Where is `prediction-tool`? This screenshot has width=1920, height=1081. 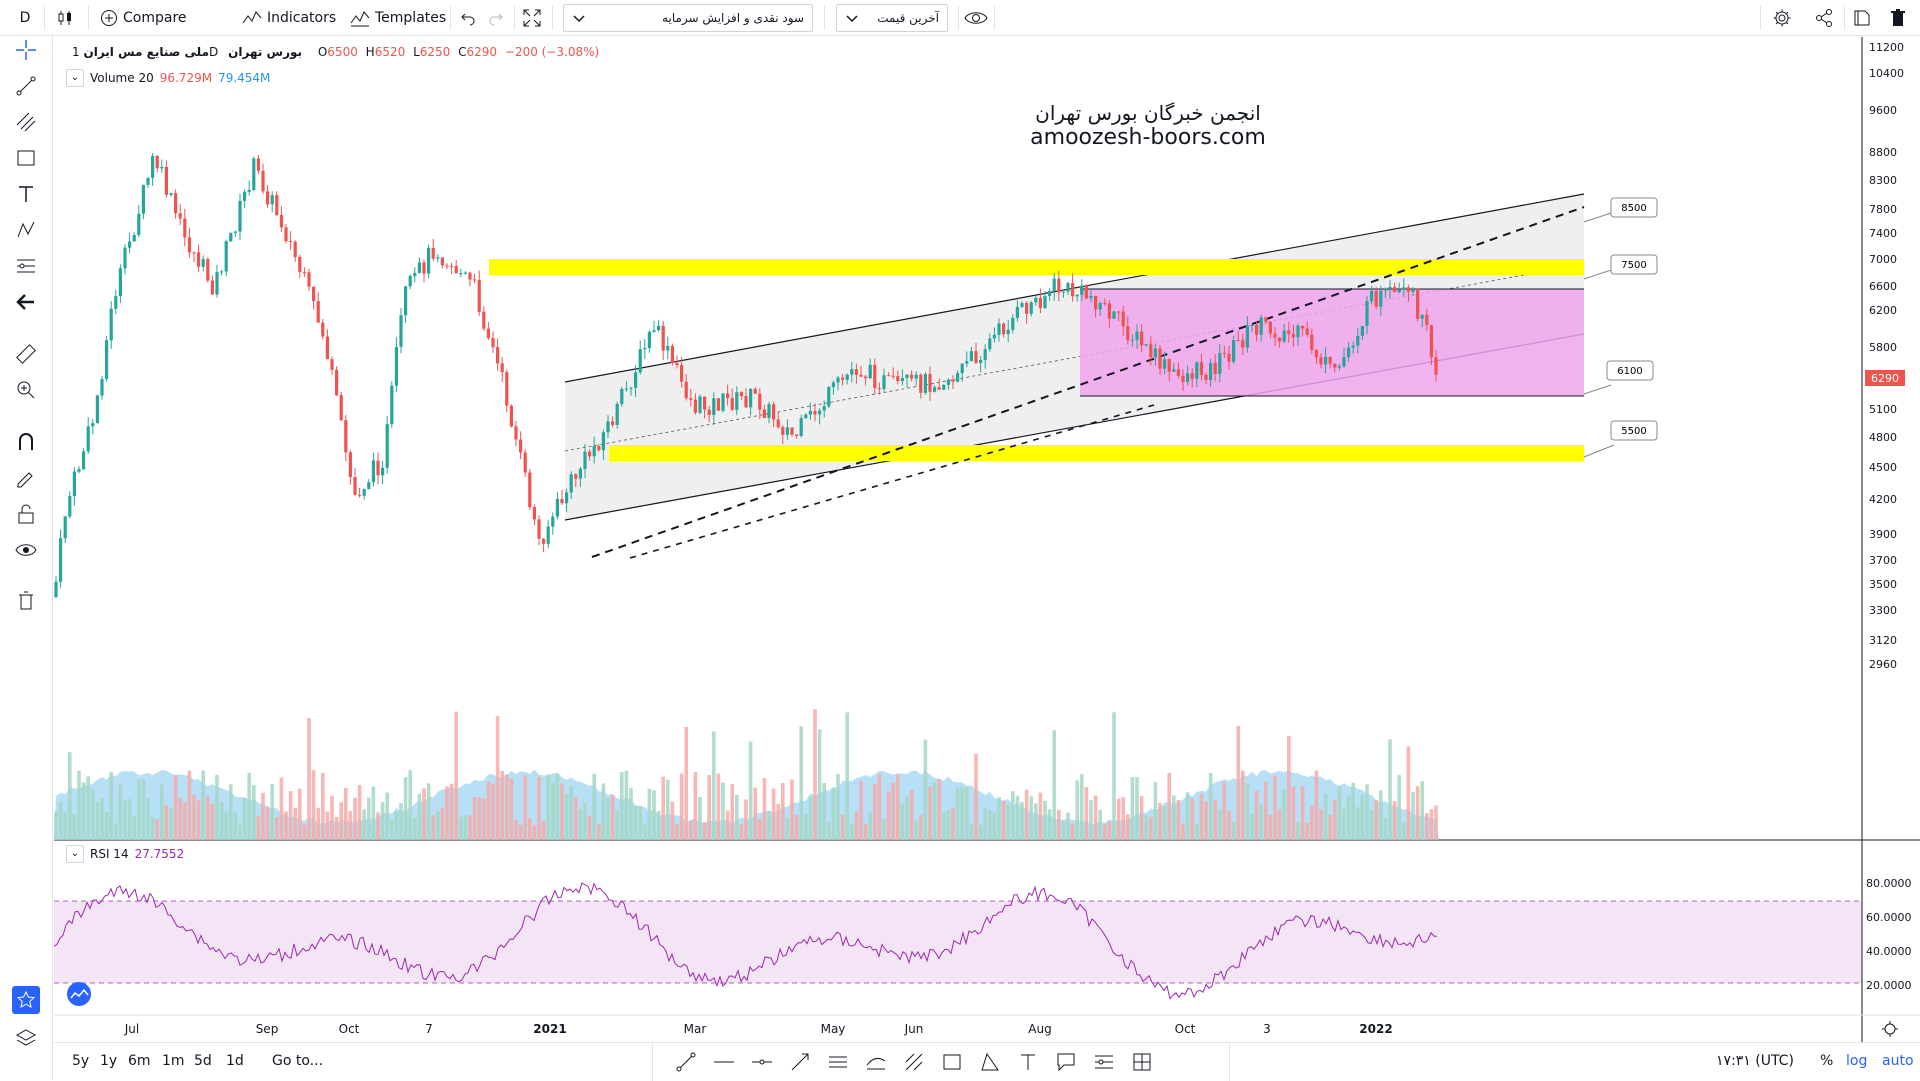
prediction-tool is located at coordinates (26, 266).